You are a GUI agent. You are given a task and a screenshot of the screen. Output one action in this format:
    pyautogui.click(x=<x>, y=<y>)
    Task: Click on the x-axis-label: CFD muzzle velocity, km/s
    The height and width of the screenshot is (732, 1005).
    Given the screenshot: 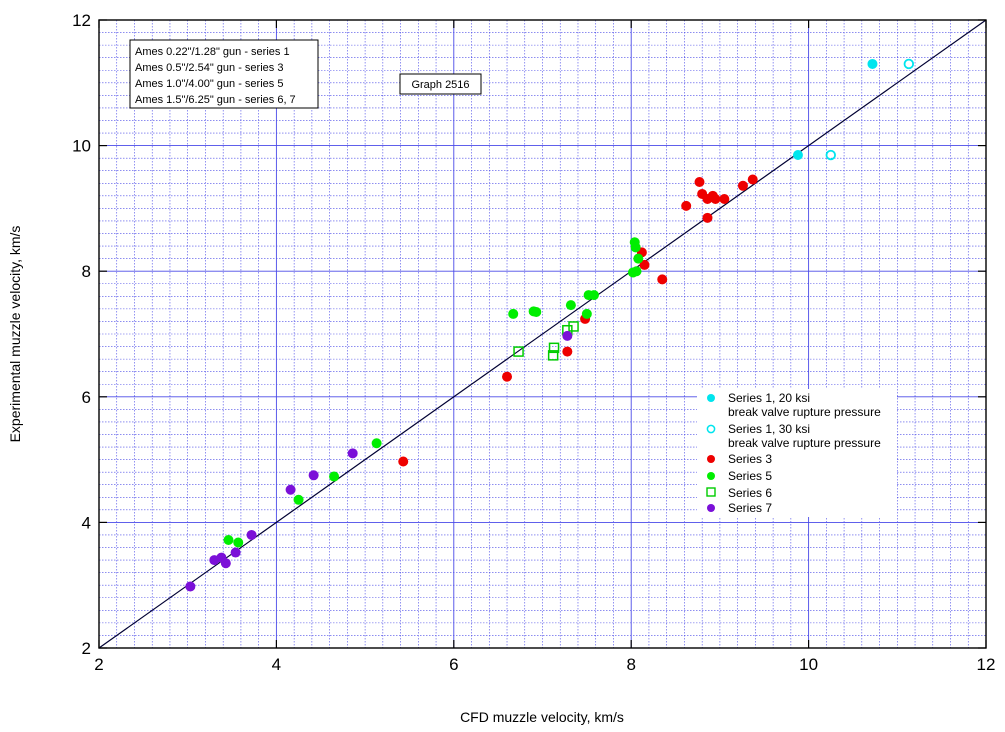 What is the action you would take?
    pyautogui.click(x=542, y=717)
    